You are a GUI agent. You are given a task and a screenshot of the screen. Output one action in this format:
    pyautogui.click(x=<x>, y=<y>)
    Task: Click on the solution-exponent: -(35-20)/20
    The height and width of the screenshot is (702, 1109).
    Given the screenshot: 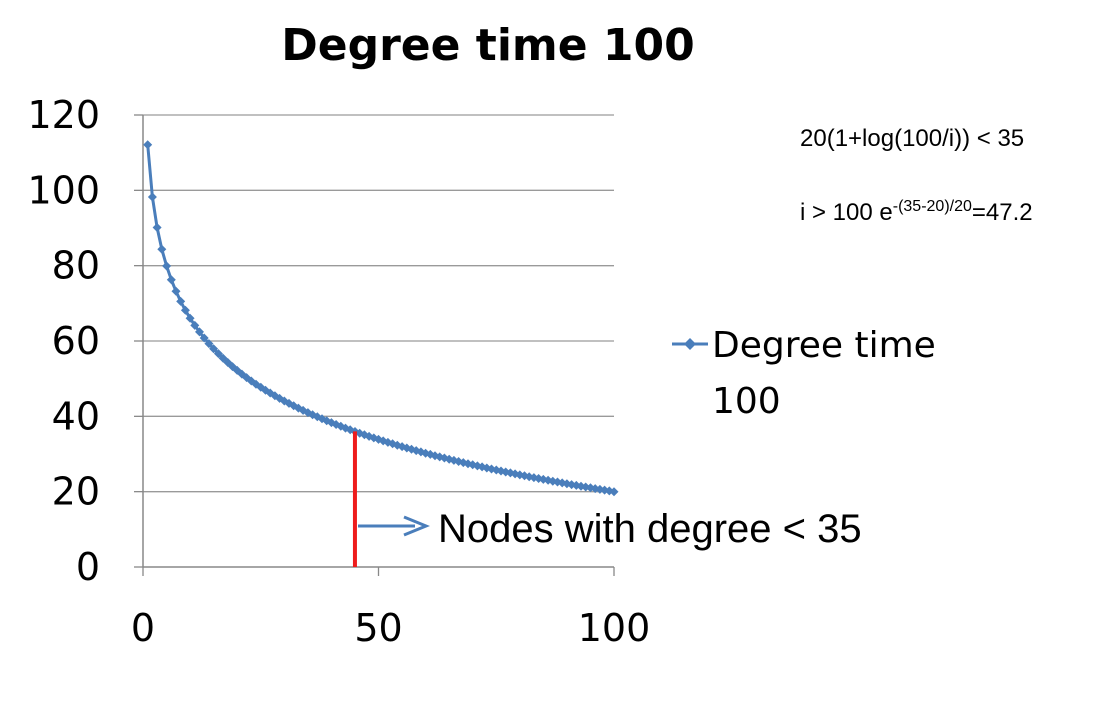 What is the action you would take?
    pyautogui.click(x=932, y=206)
    